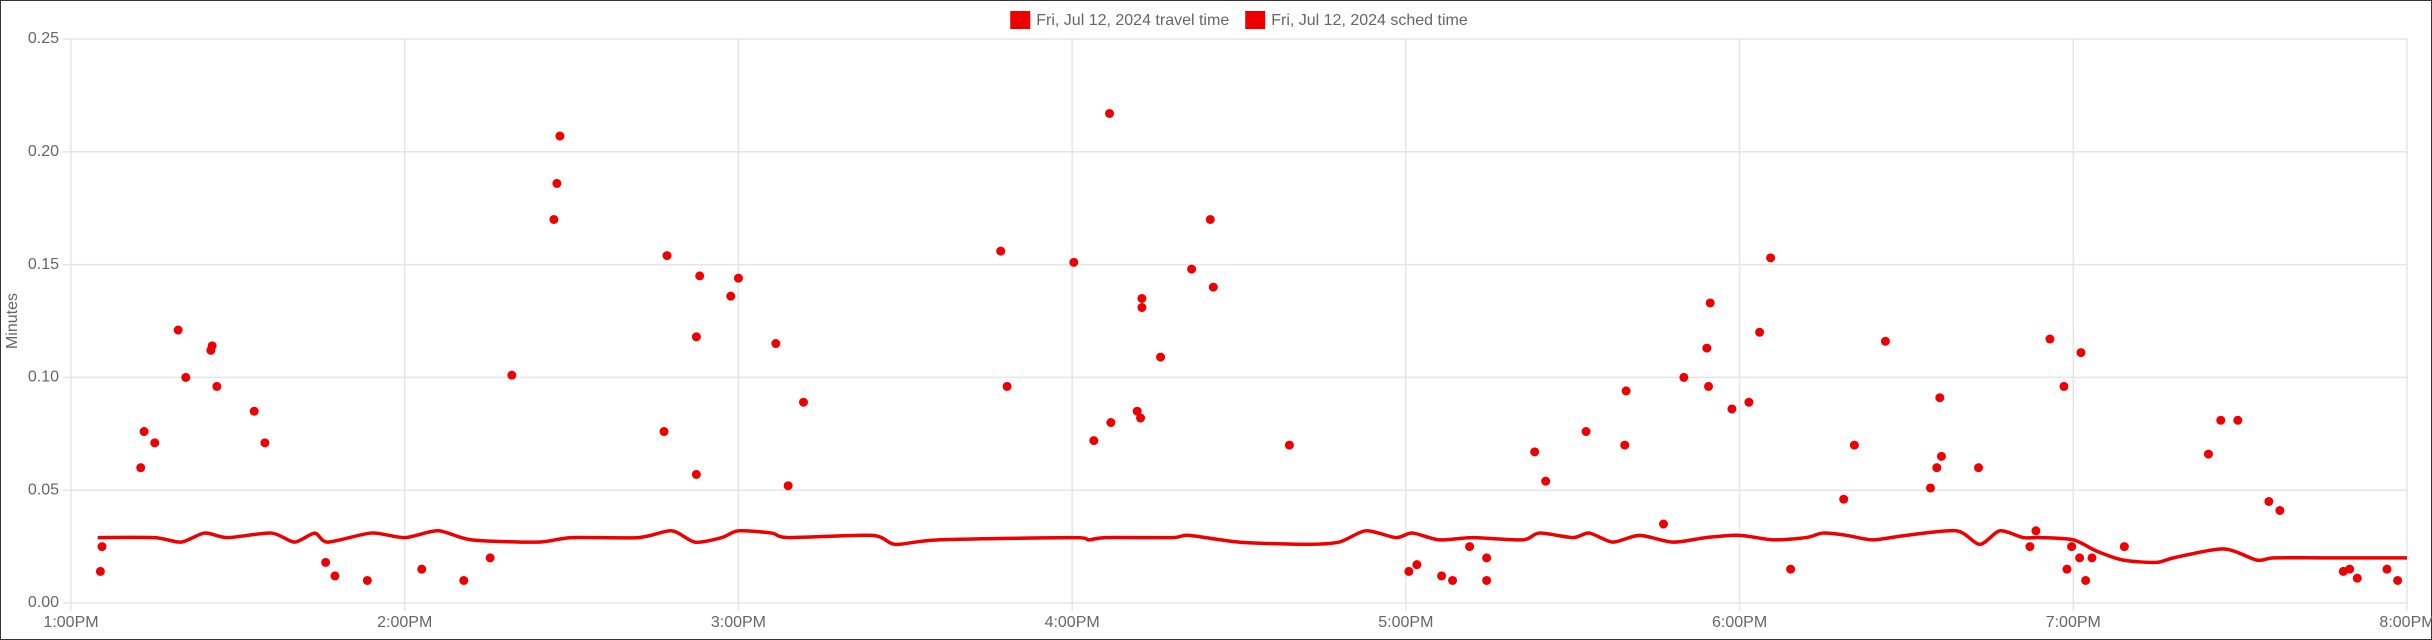 The image size is (2432, 640). Describe the element at coordinates (43, 38) in the screenshot. I see `y-tick-label: 0.25` at that location.